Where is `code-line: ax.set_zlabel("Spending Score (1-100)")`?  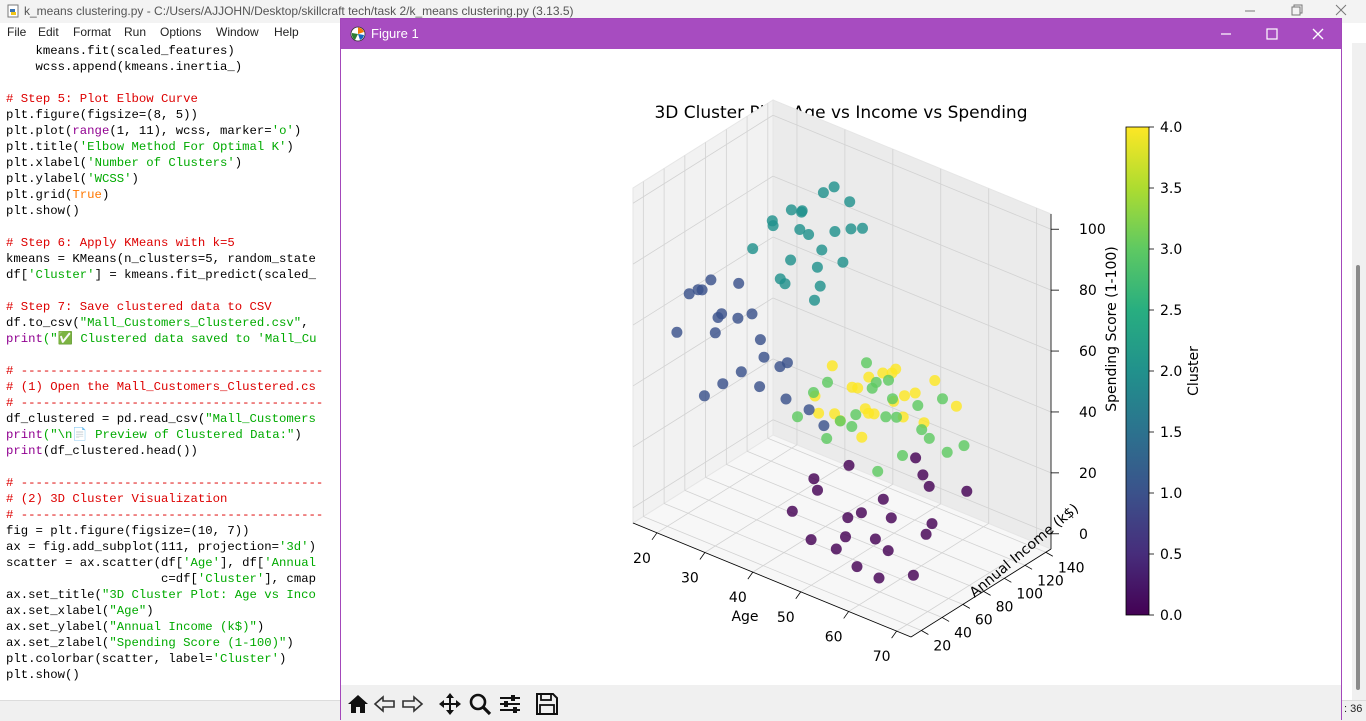 code-line: ax.set_zlabel("Spending Score (1-100)") is located at coordinates (150, 643).